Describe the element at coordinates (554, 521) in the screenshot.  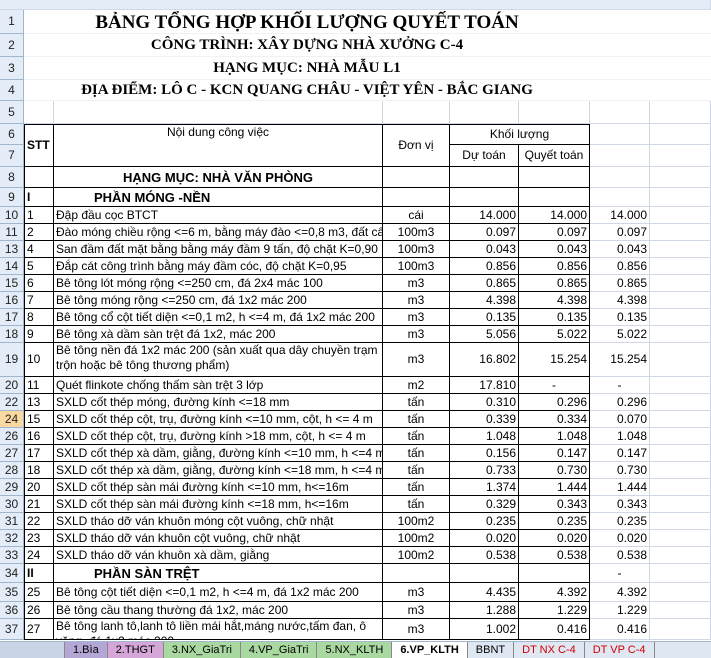
I see `cell: 0.235` at that location.